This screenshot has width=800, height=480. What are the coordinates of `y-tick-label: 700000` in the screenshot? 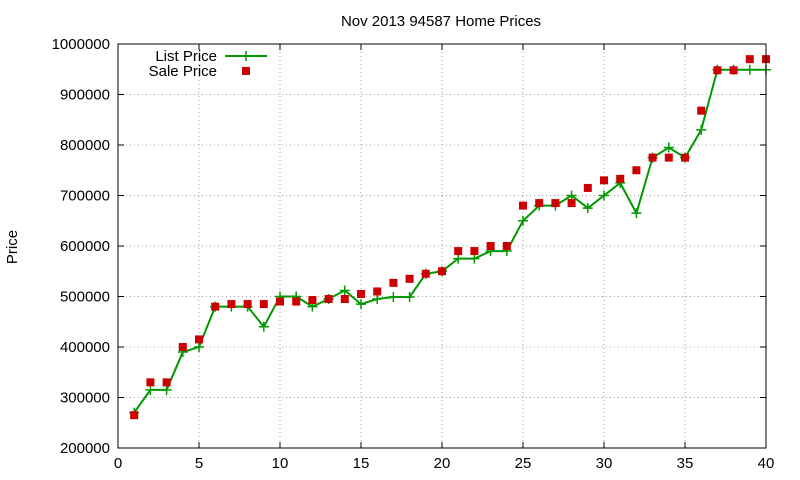 It's located at (85, 196).